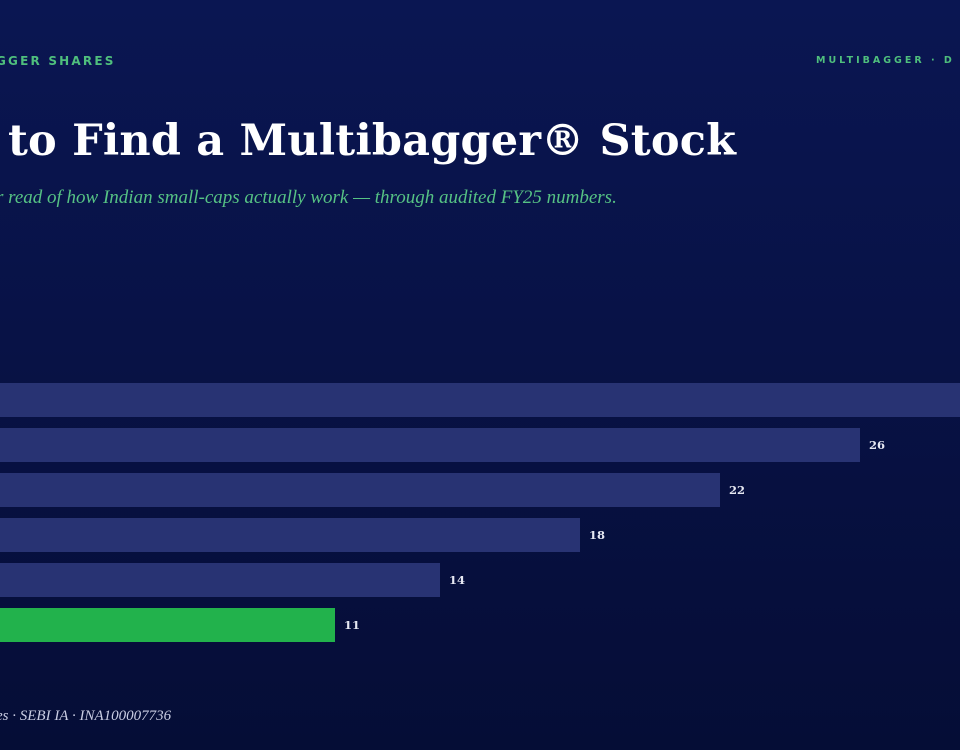 The width and height of the screenshot is (960, 750). Describe the element at coordinates (86, 716) in the screenshot. I see `footer-credit: es · SEBI IA · INA100007736` at that location.